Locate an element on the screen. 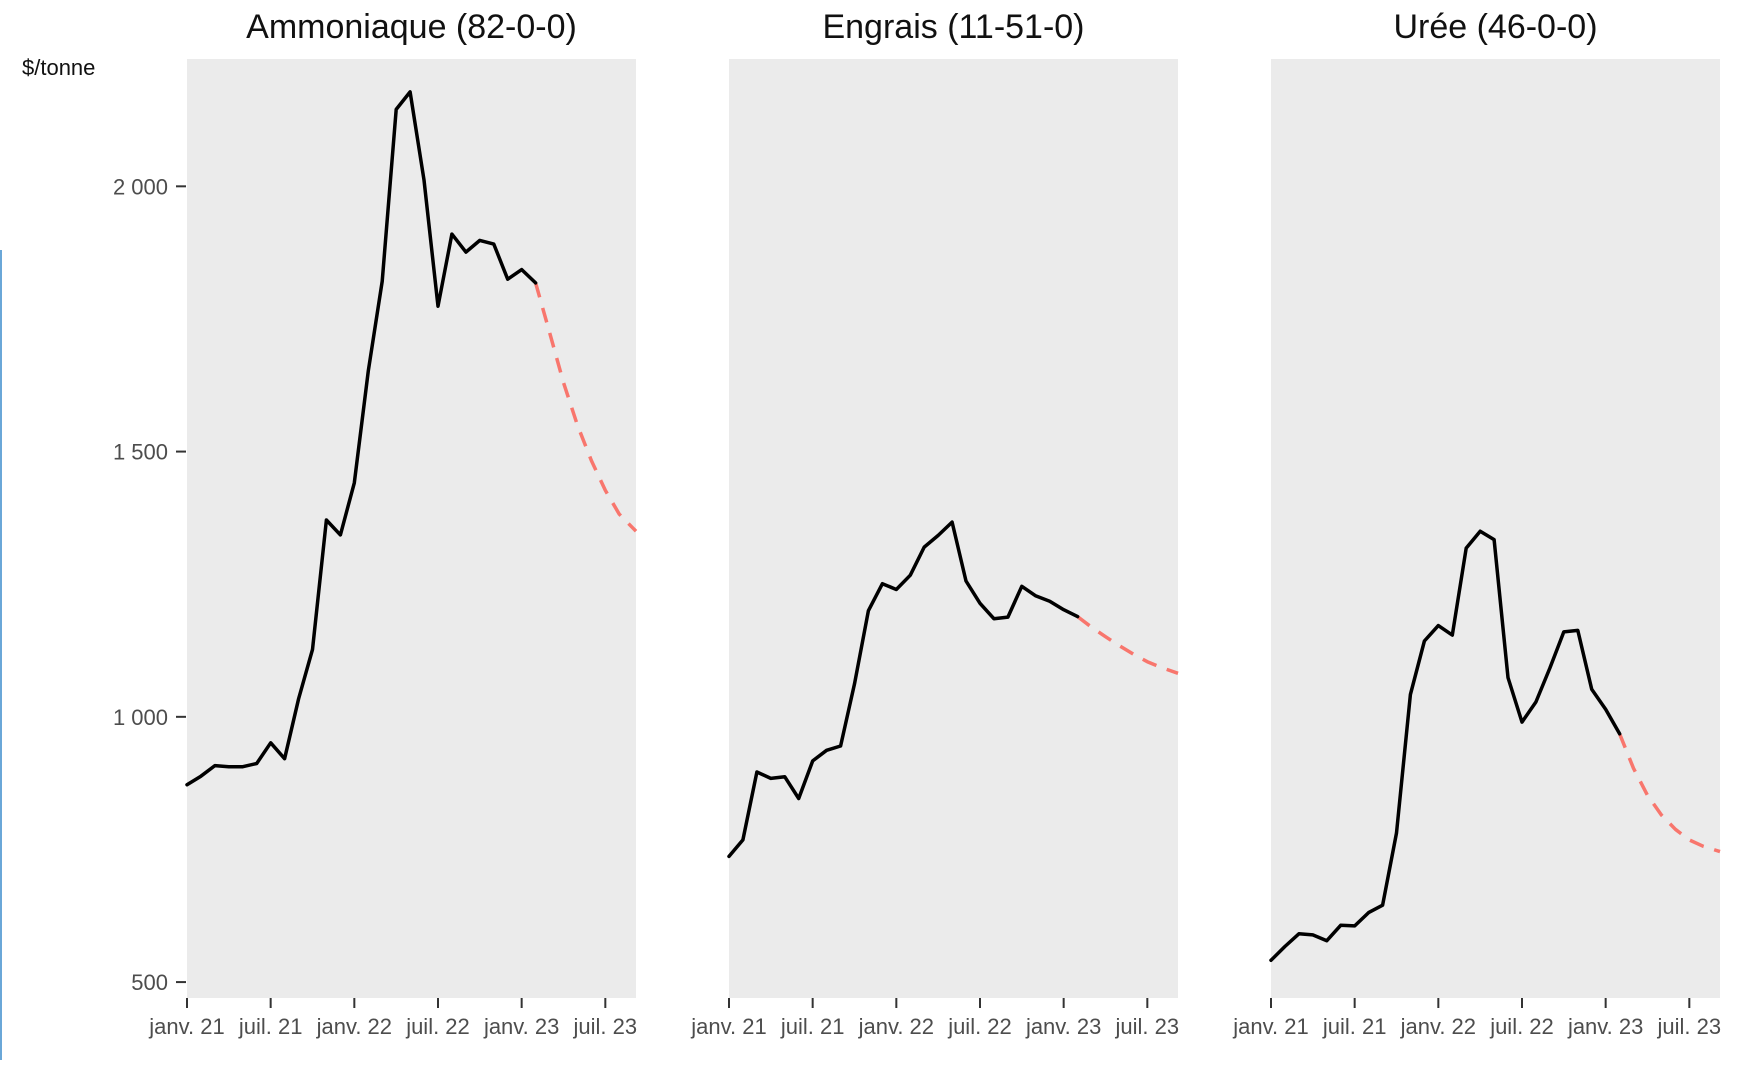 The image size is (1743, 1065). y-tick-label: 500 is located at coordinates (149, 982).